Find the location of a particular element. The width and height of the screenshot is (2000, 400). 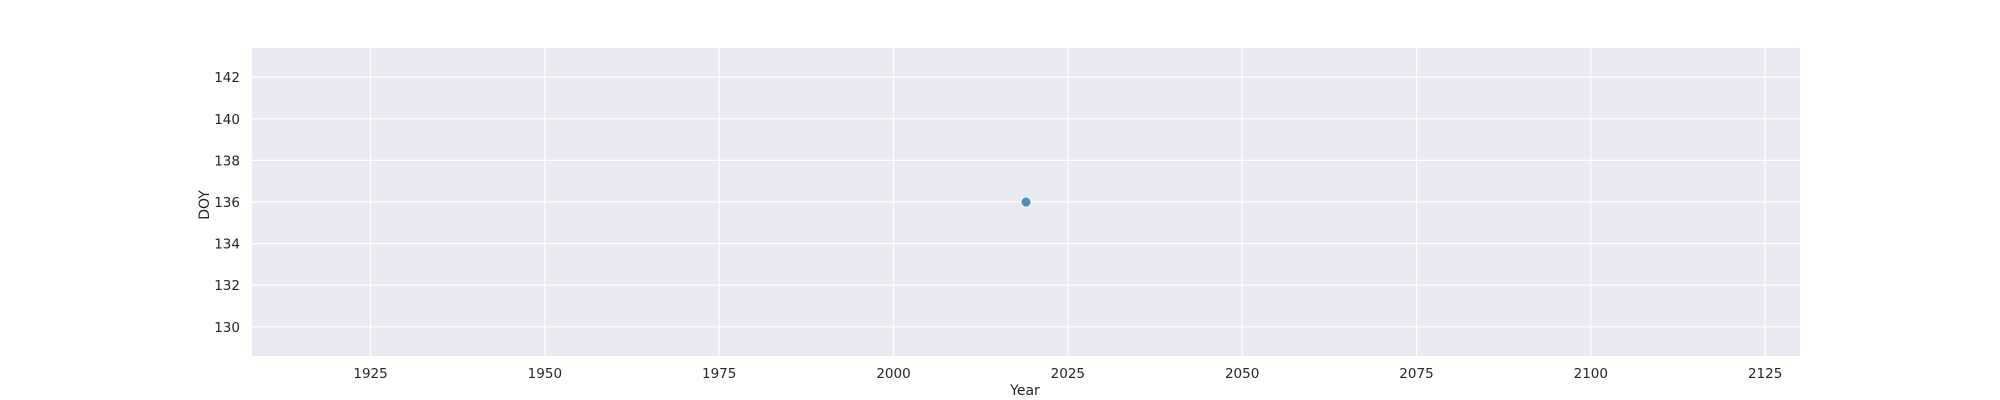

y-tick-label: 132 is located at coordinates (227, 286).